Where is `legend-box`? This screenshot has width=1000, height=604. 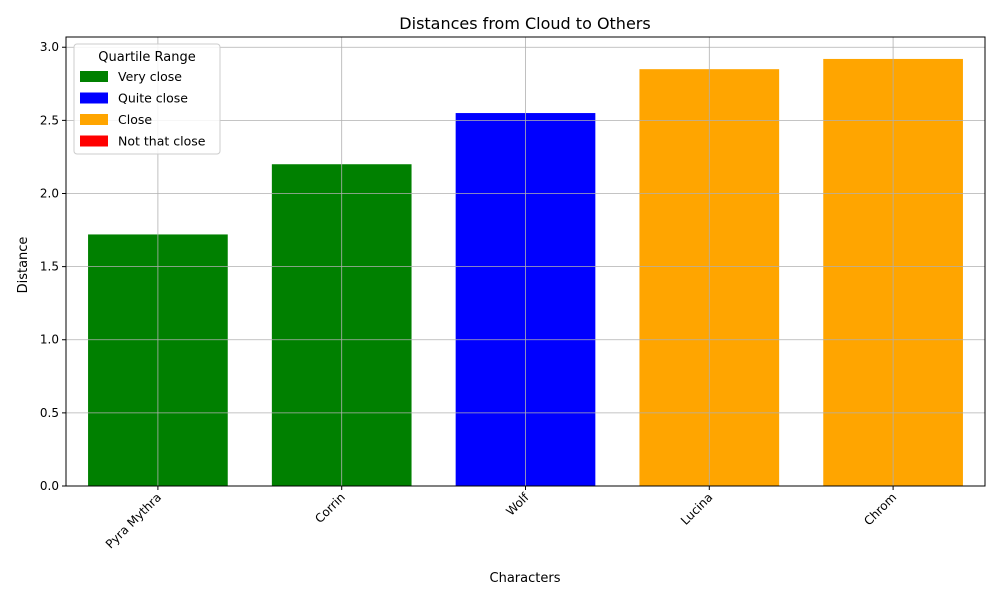
legend-box is located at coordinates (147, 99).